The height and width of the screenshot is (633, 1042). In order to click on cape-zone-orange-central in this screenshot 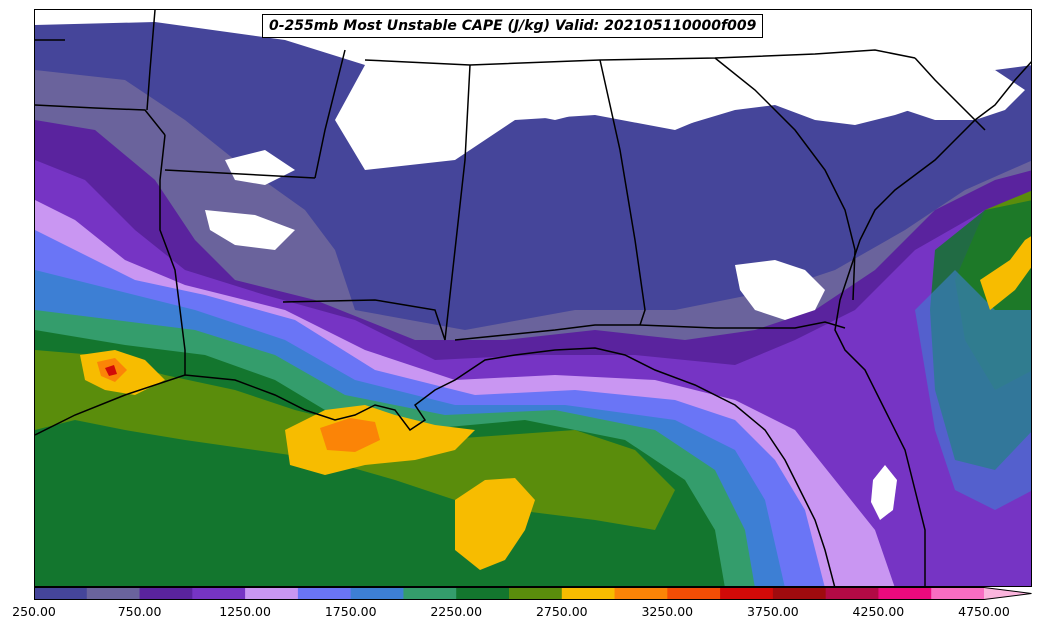, I will do `click(350, 435)`.